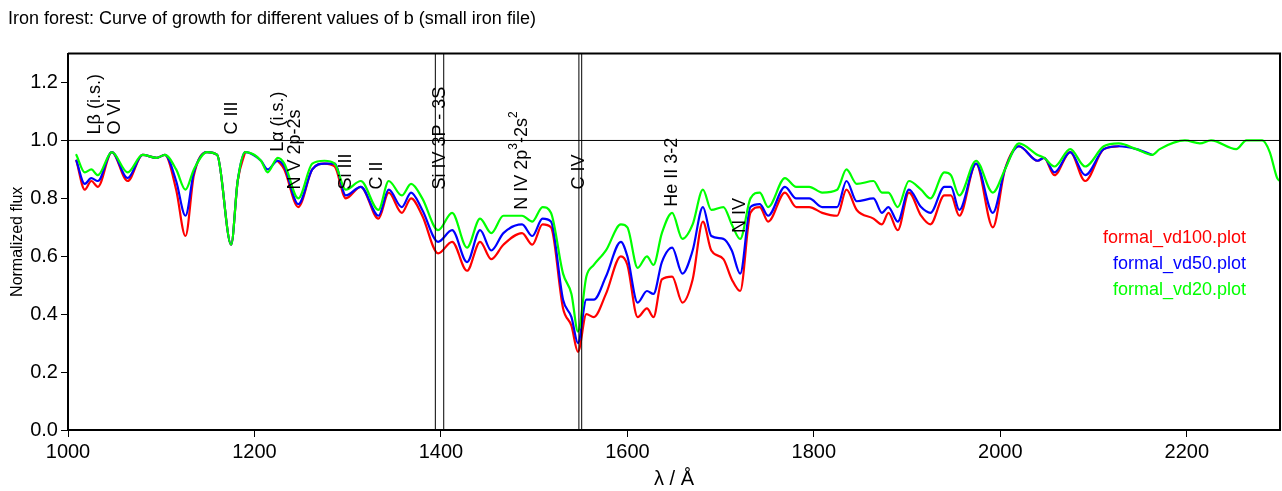  Describe the element at coordinates (518, 160) in the screenshot. I see `annotation: N IV 2p3-2s2` at that location.